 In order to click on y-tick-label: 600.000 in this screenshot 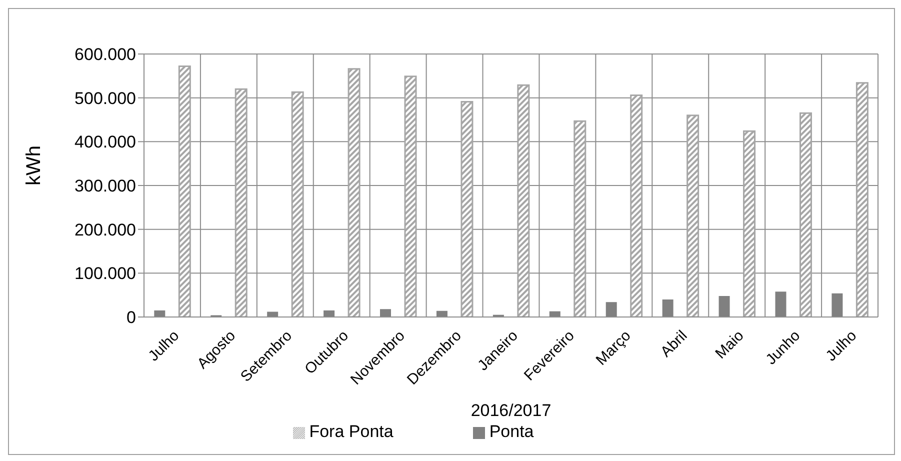, I will do `click(105, 54)`.